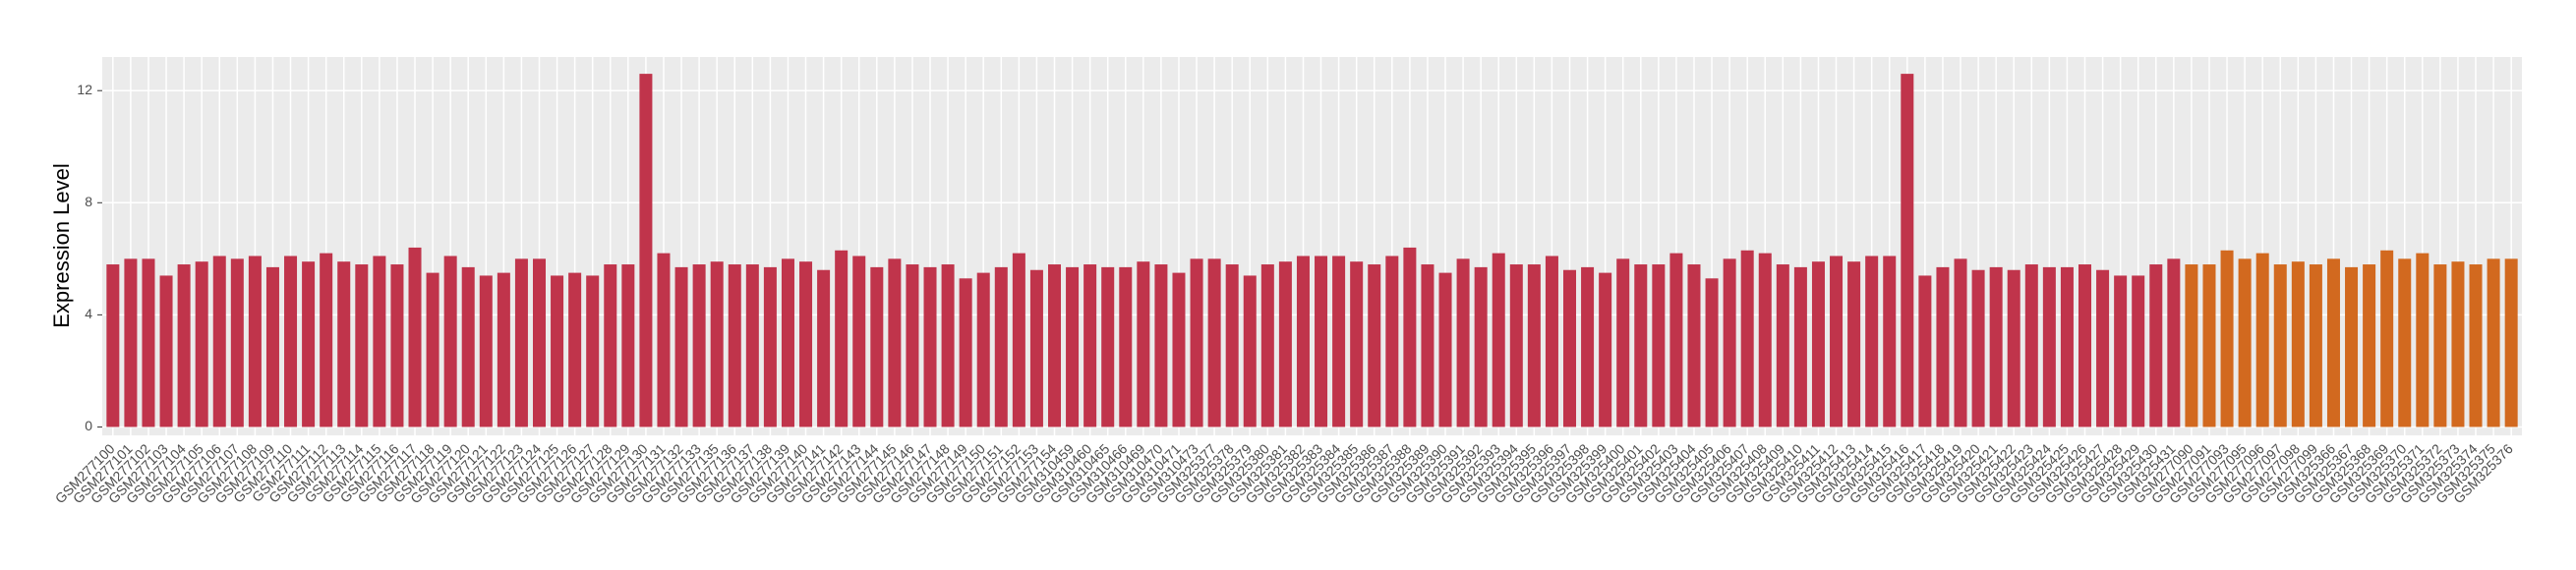 Image resolution: width=2576 pixels, height=570 pixels. What do you see at coordinates (61, 245) in the screenshot?
I see `y-axis-title: Expression Level` at bounding box center [61, 245].